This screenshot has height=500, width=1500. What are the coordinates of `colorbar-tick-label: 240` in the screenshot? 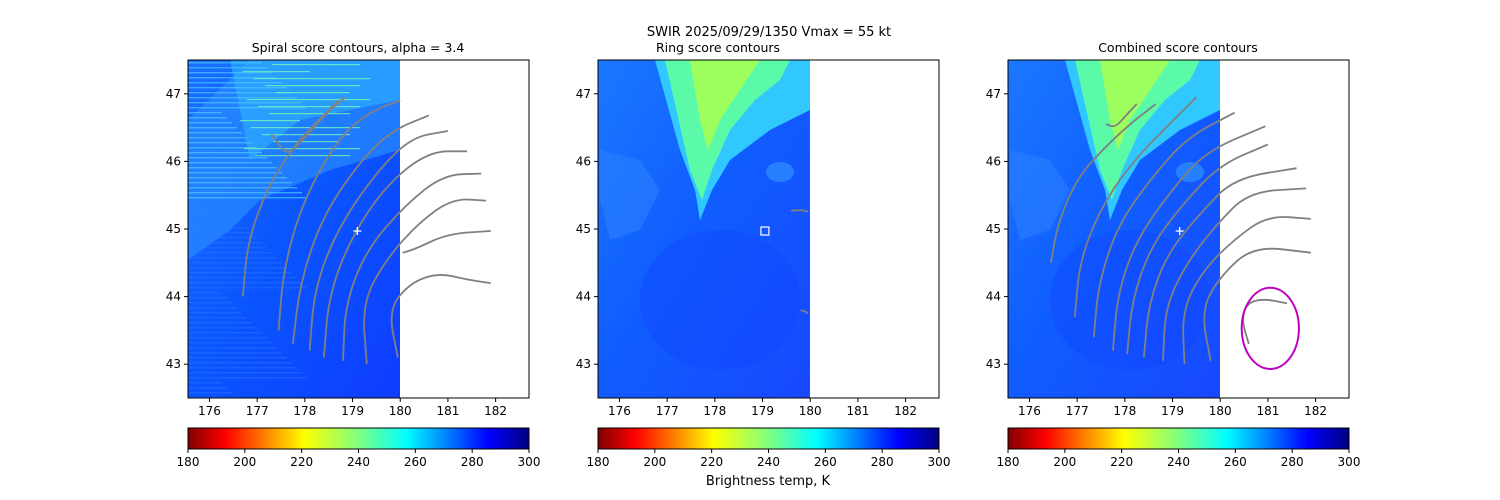 It's located at (358, 462).